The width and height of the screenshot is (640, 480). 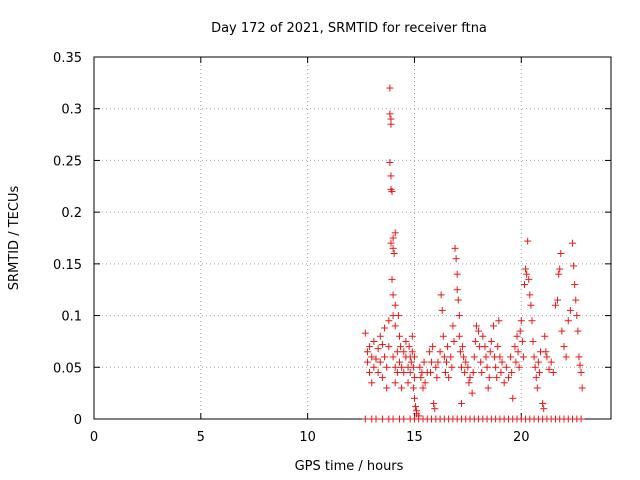 I want to click on x-tick-labels: 0 5 10 15 20, so click(x=310, y=437).